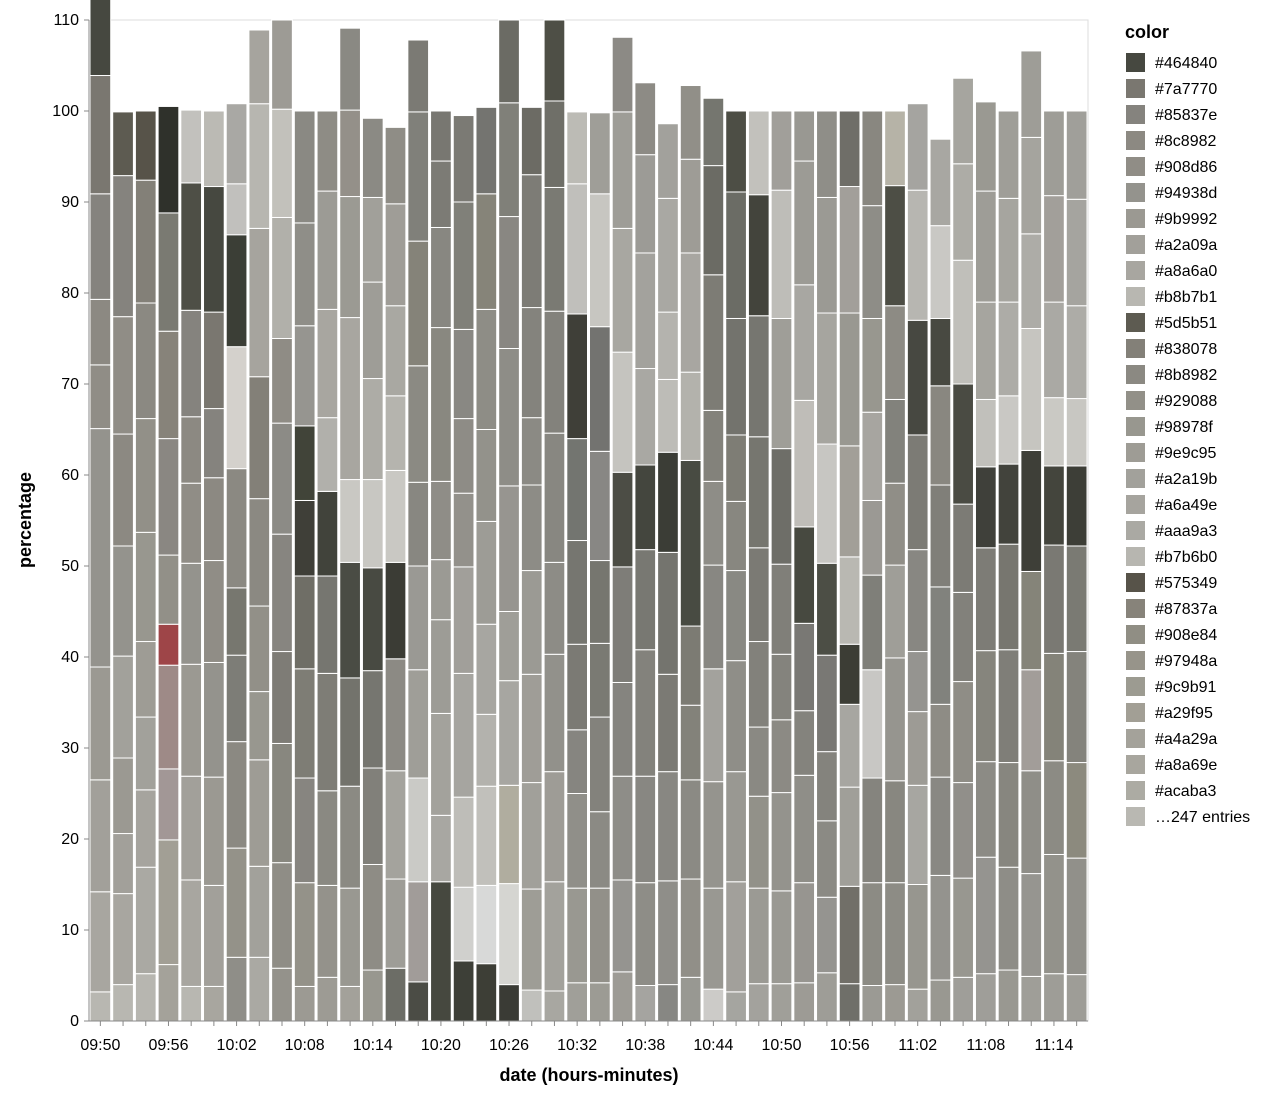  I want to click on legend-label: #908d86, so click(1186, 167).